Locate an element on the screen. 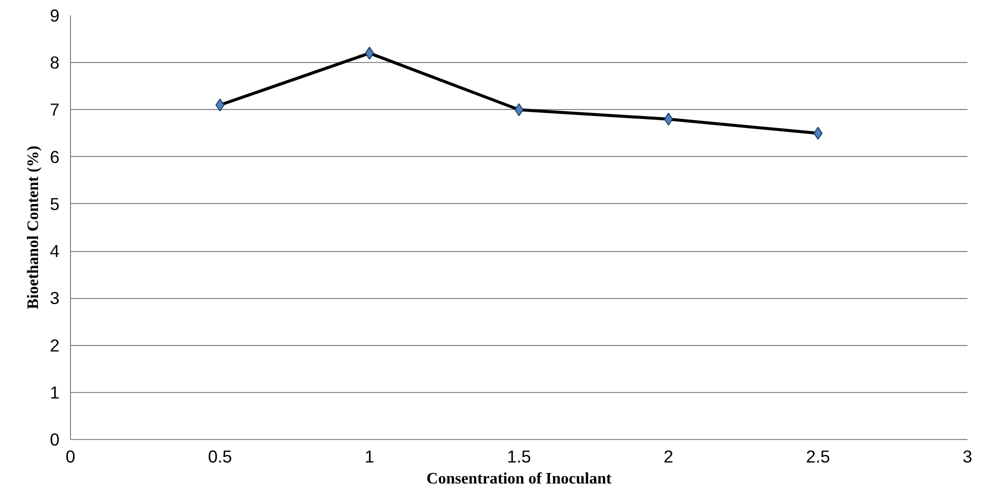 The width and height of the screenshot is (997, 499). y-tick-label: 7 is located at coordinates (55, 110).